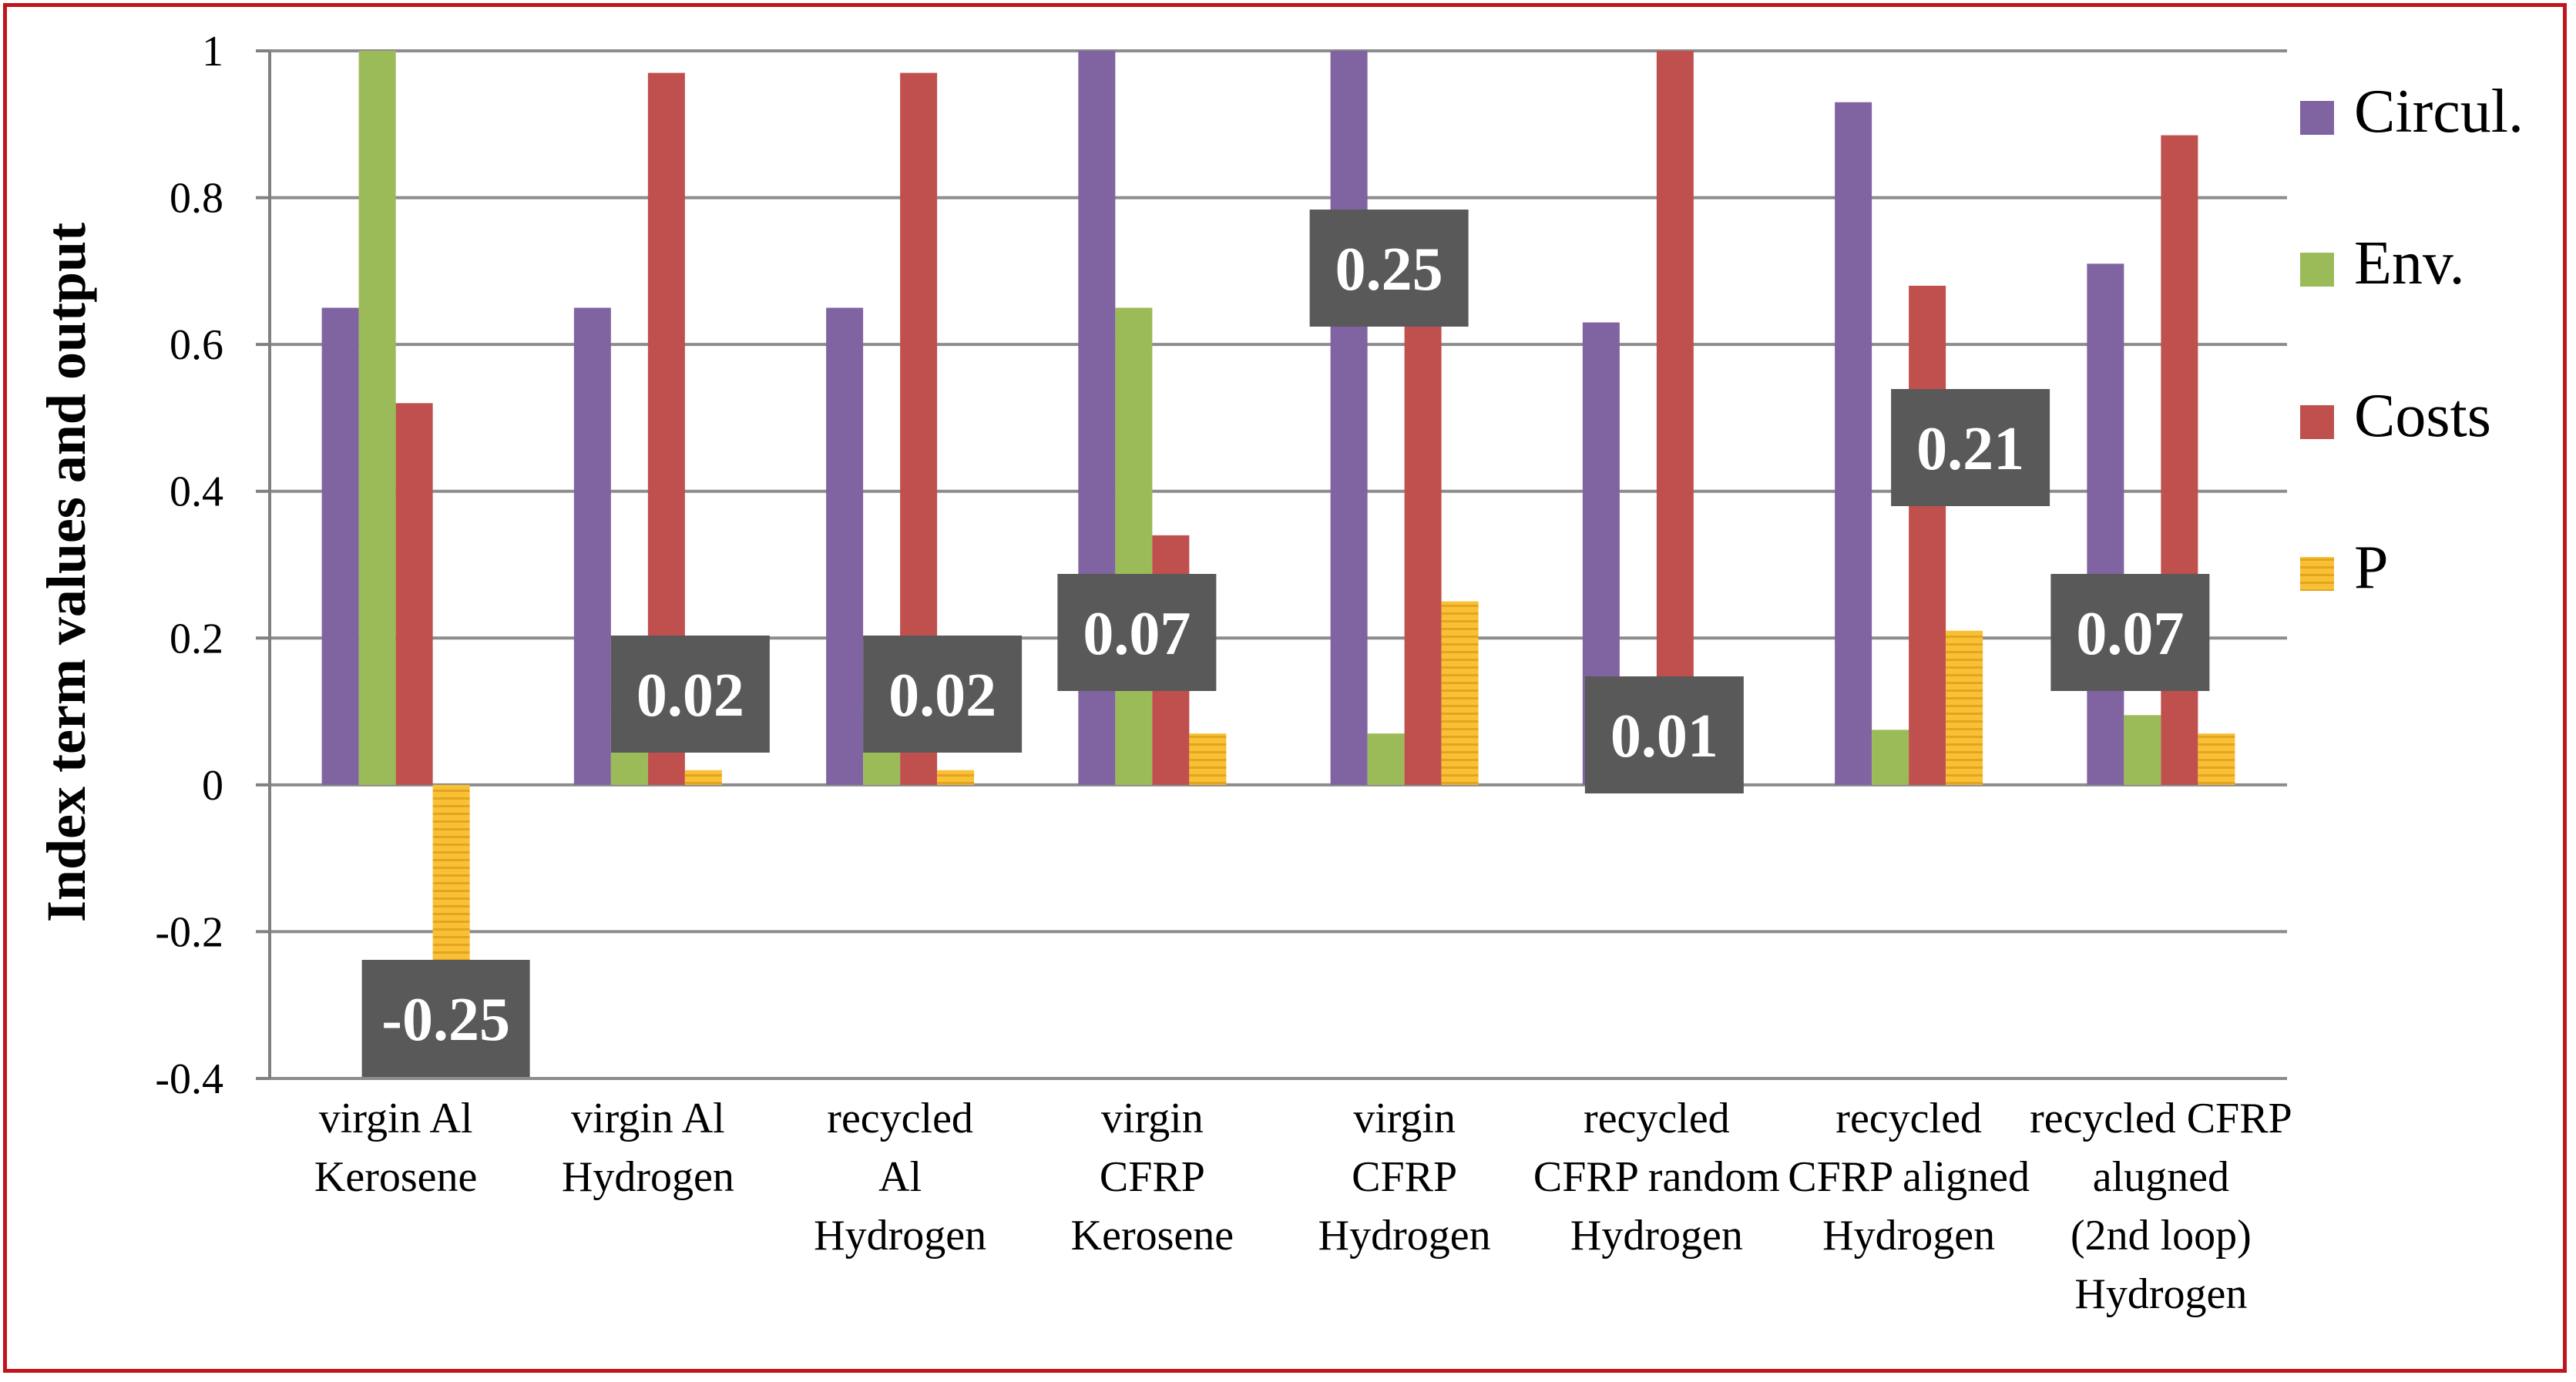 This screenshot has height=1382, width=2576. What do you see at coordinates (212, 786) in the screenshot?
I see `y-tick-label: 0` at bounding box center [212, 786].